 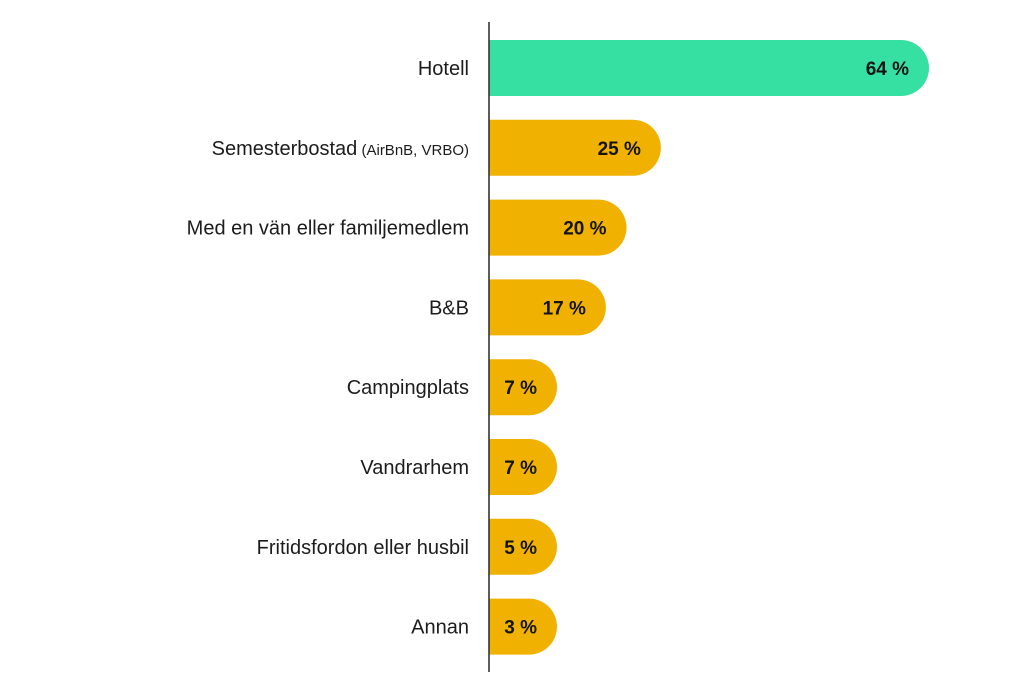 I want to click on category-label-0: Hotell, so click(x=443, y=69).